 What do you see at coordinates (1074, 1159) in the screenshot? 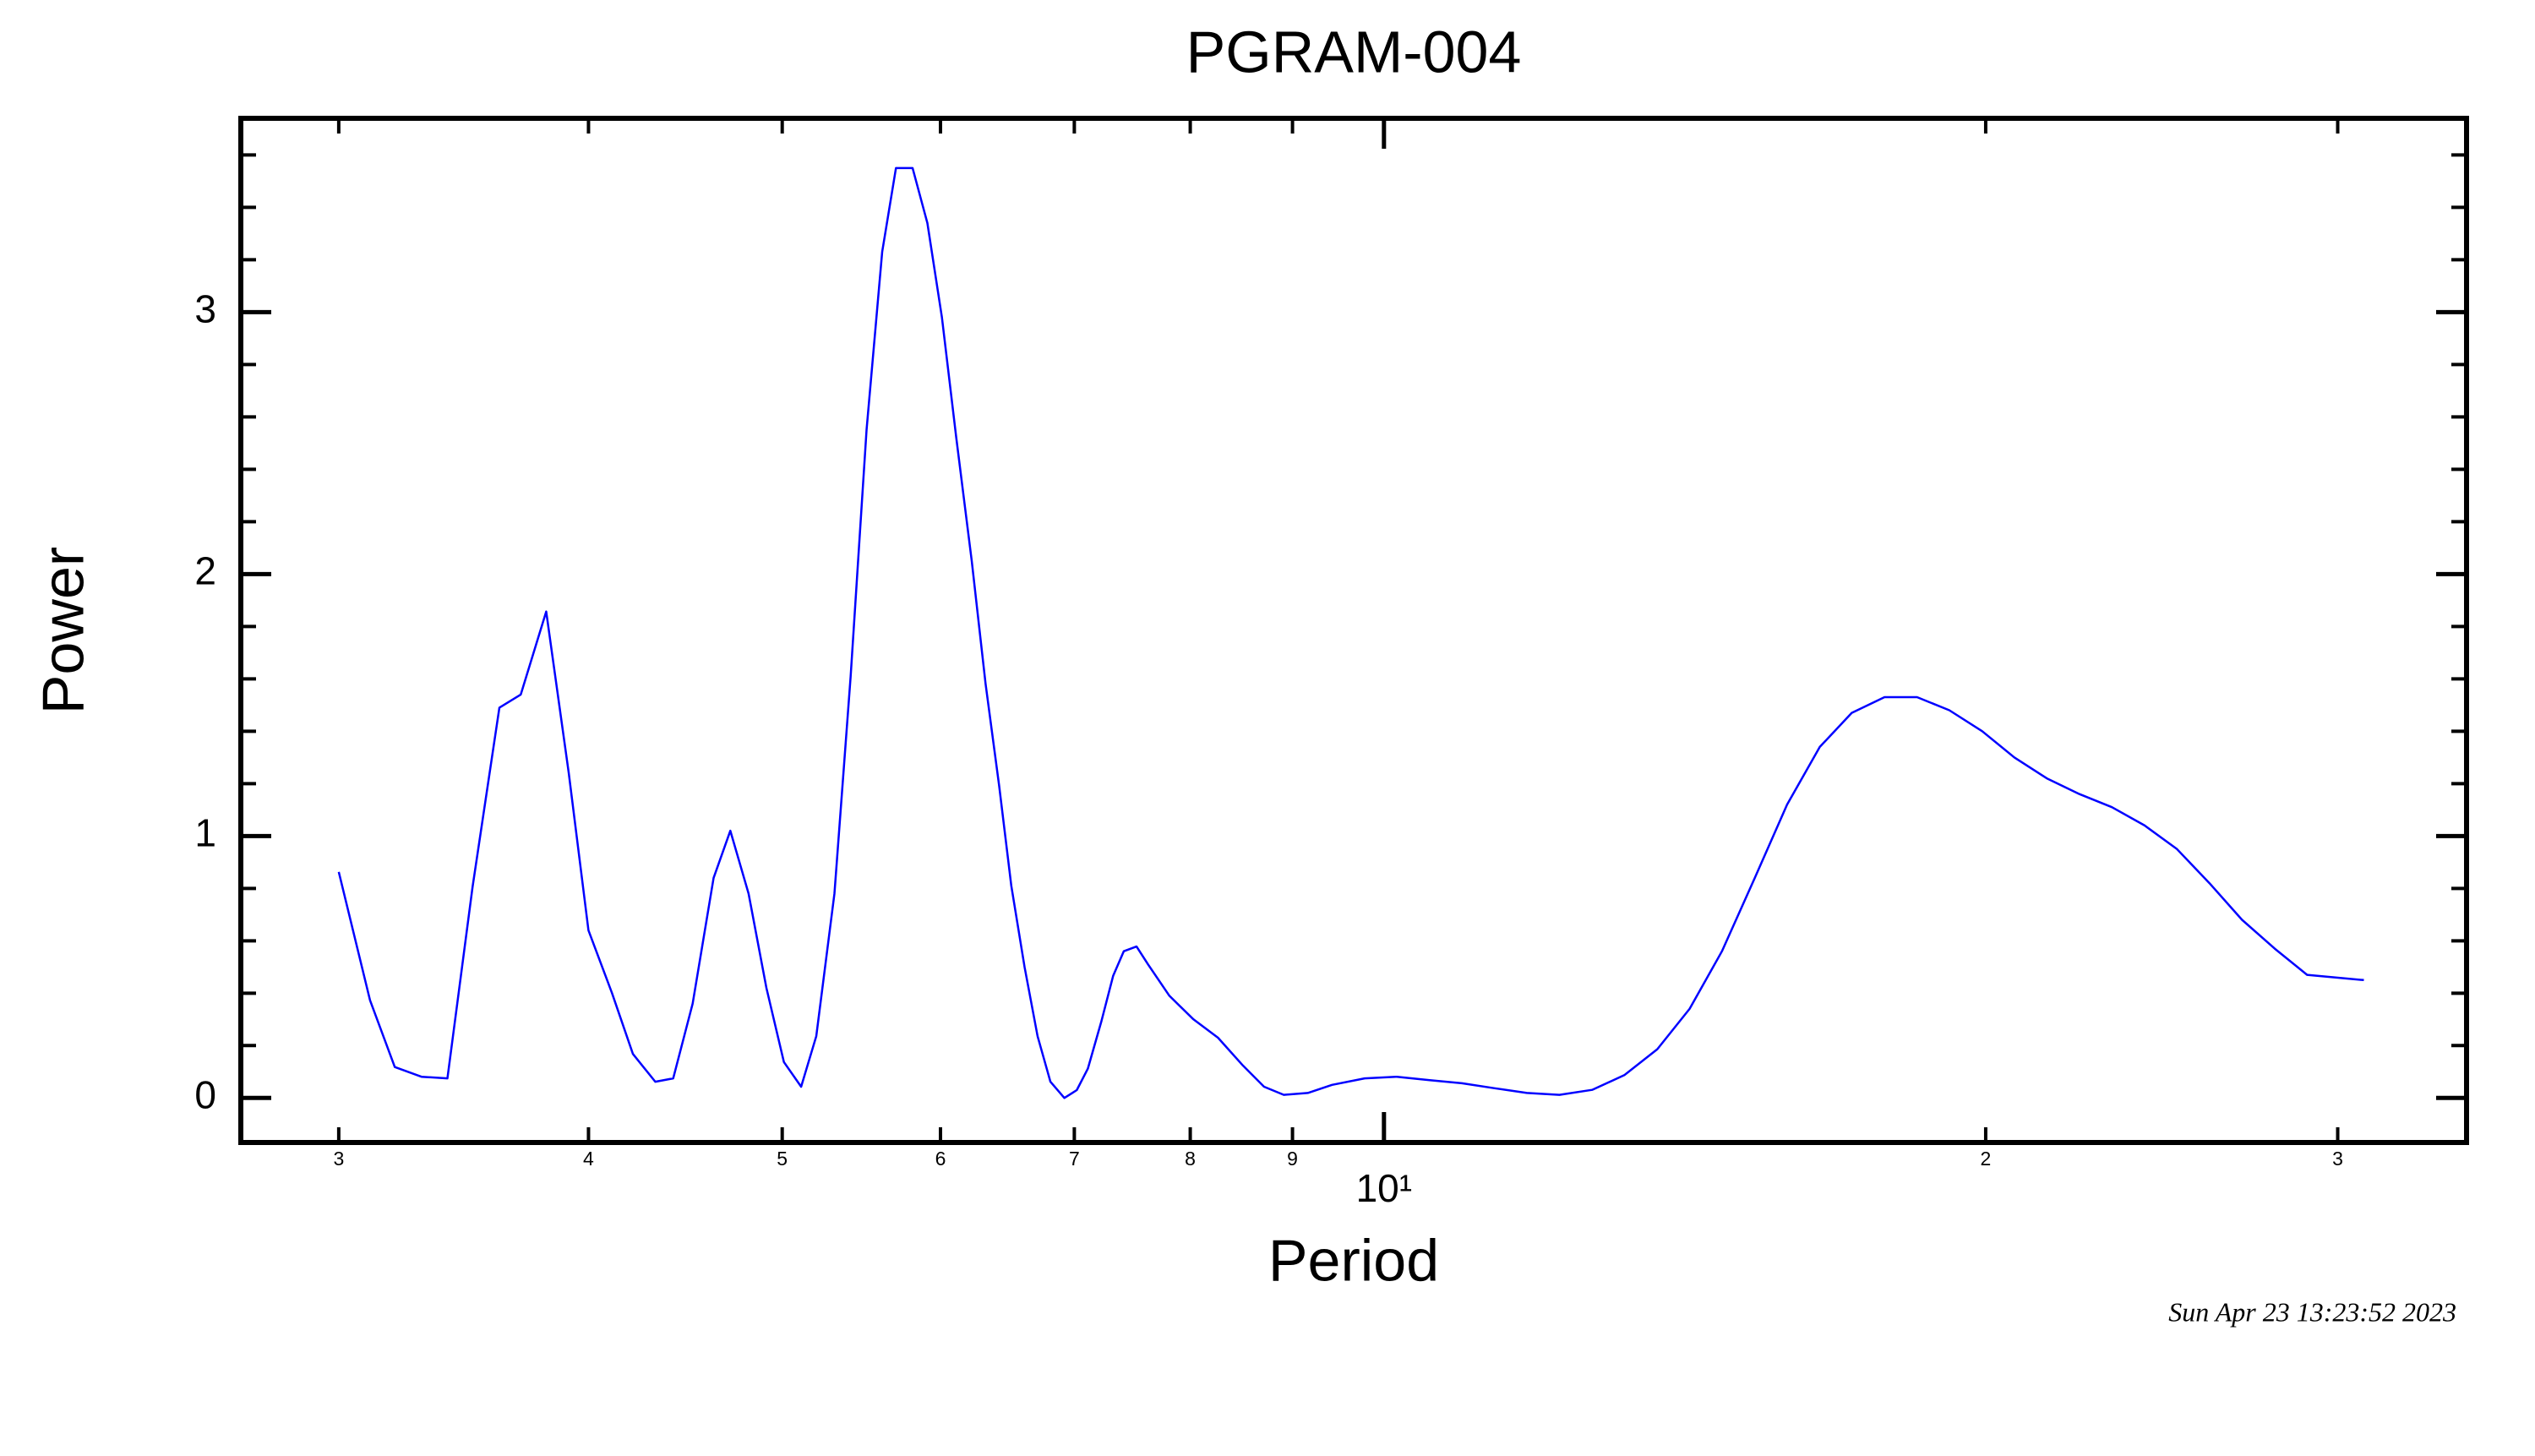
I see `x-tick-label: 7` at bounding box center [1074, 1159].